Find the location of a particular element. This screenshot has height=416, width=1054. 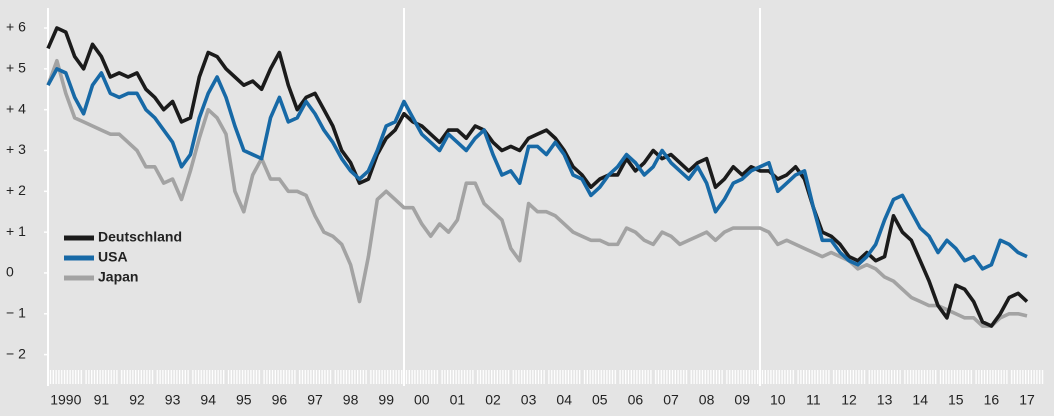

x-tick-label: 98 is located at coordinates (351, 400).